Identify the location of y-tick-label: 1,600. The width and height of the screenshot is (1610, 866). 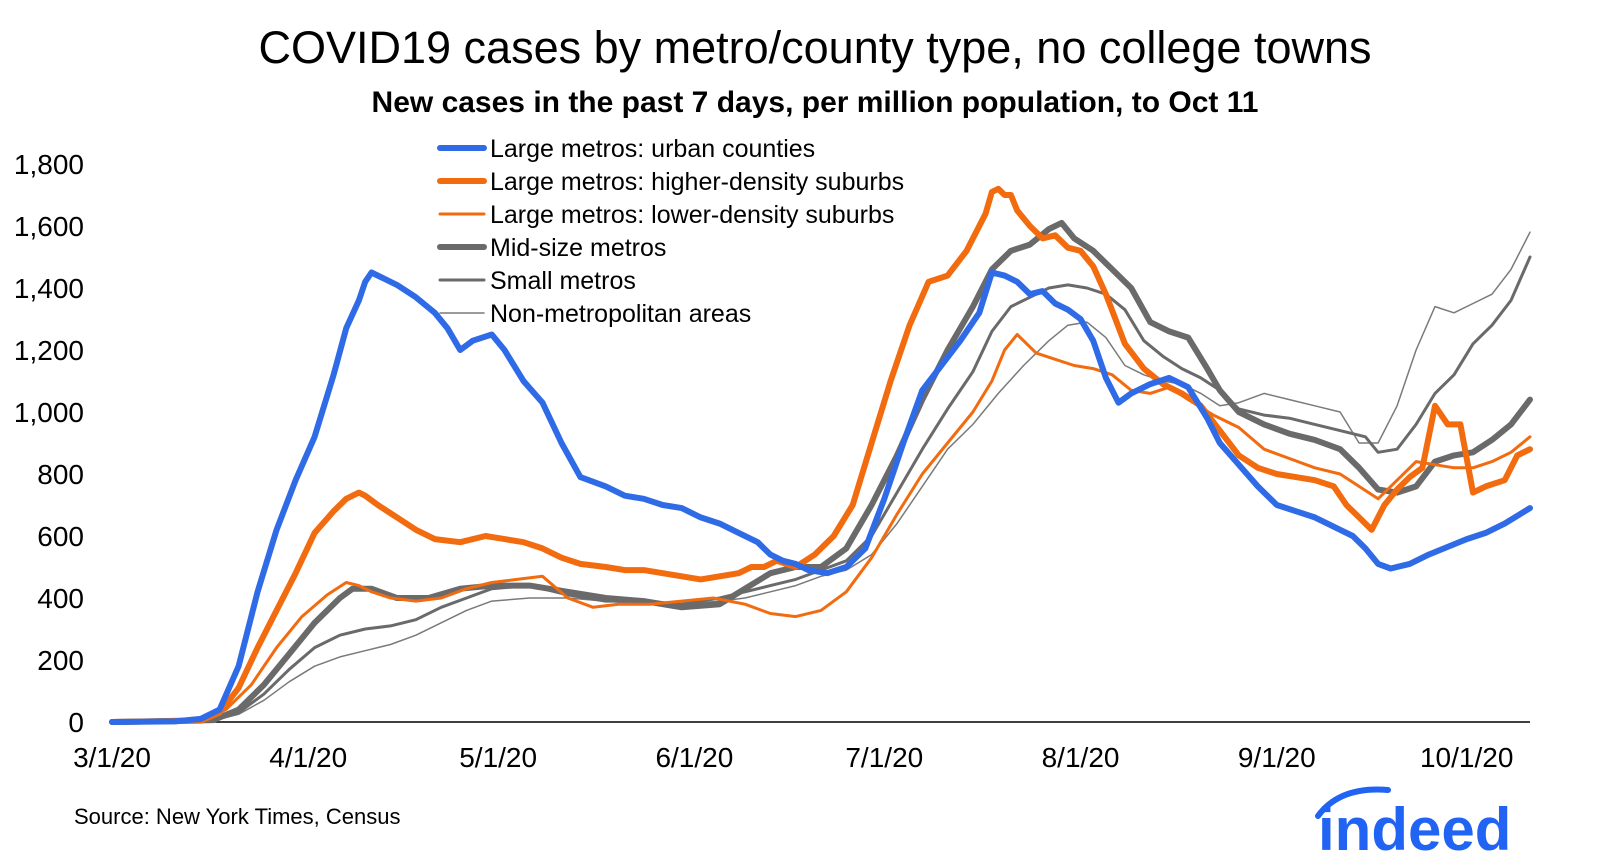
(49, 226).